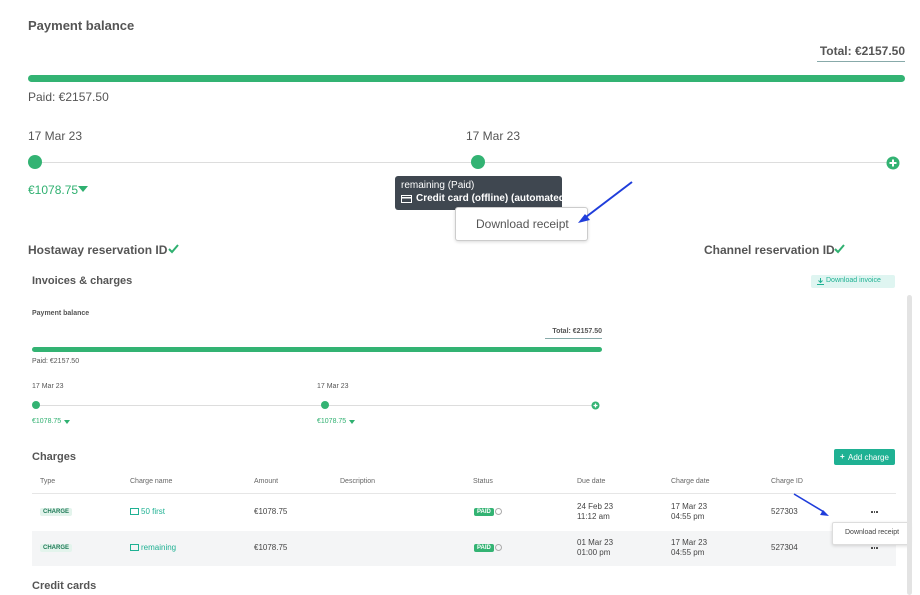 The height and width of the screenshot is (595, 920). I want to click on credit-cards-title: Credit cards, so click(64, 586).